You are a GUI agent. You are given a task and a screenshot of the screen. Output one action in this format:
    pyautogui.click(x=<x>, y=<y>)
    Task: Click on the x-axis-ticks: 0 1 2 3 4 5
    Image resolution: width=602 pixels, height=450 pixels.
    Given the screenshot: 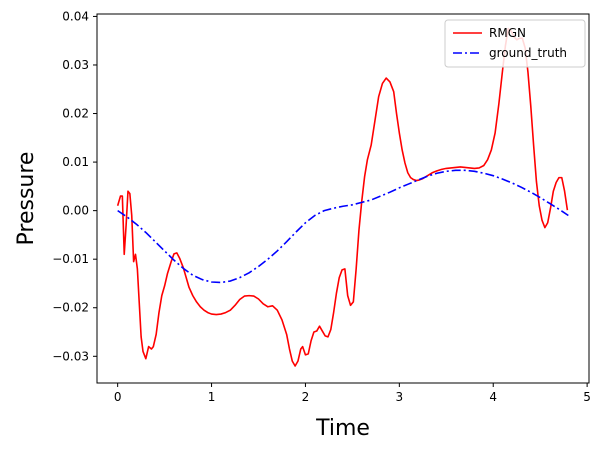 What is the action you would take?
    pyautogui.click(x=352, y=393)
    